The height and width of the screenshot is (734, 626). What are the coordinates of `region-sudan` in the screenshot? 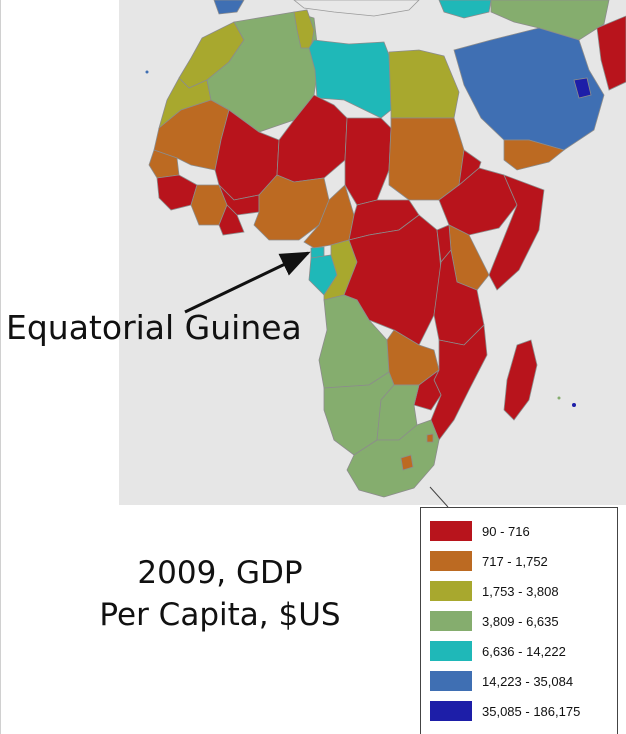 It's located at (426, 159).